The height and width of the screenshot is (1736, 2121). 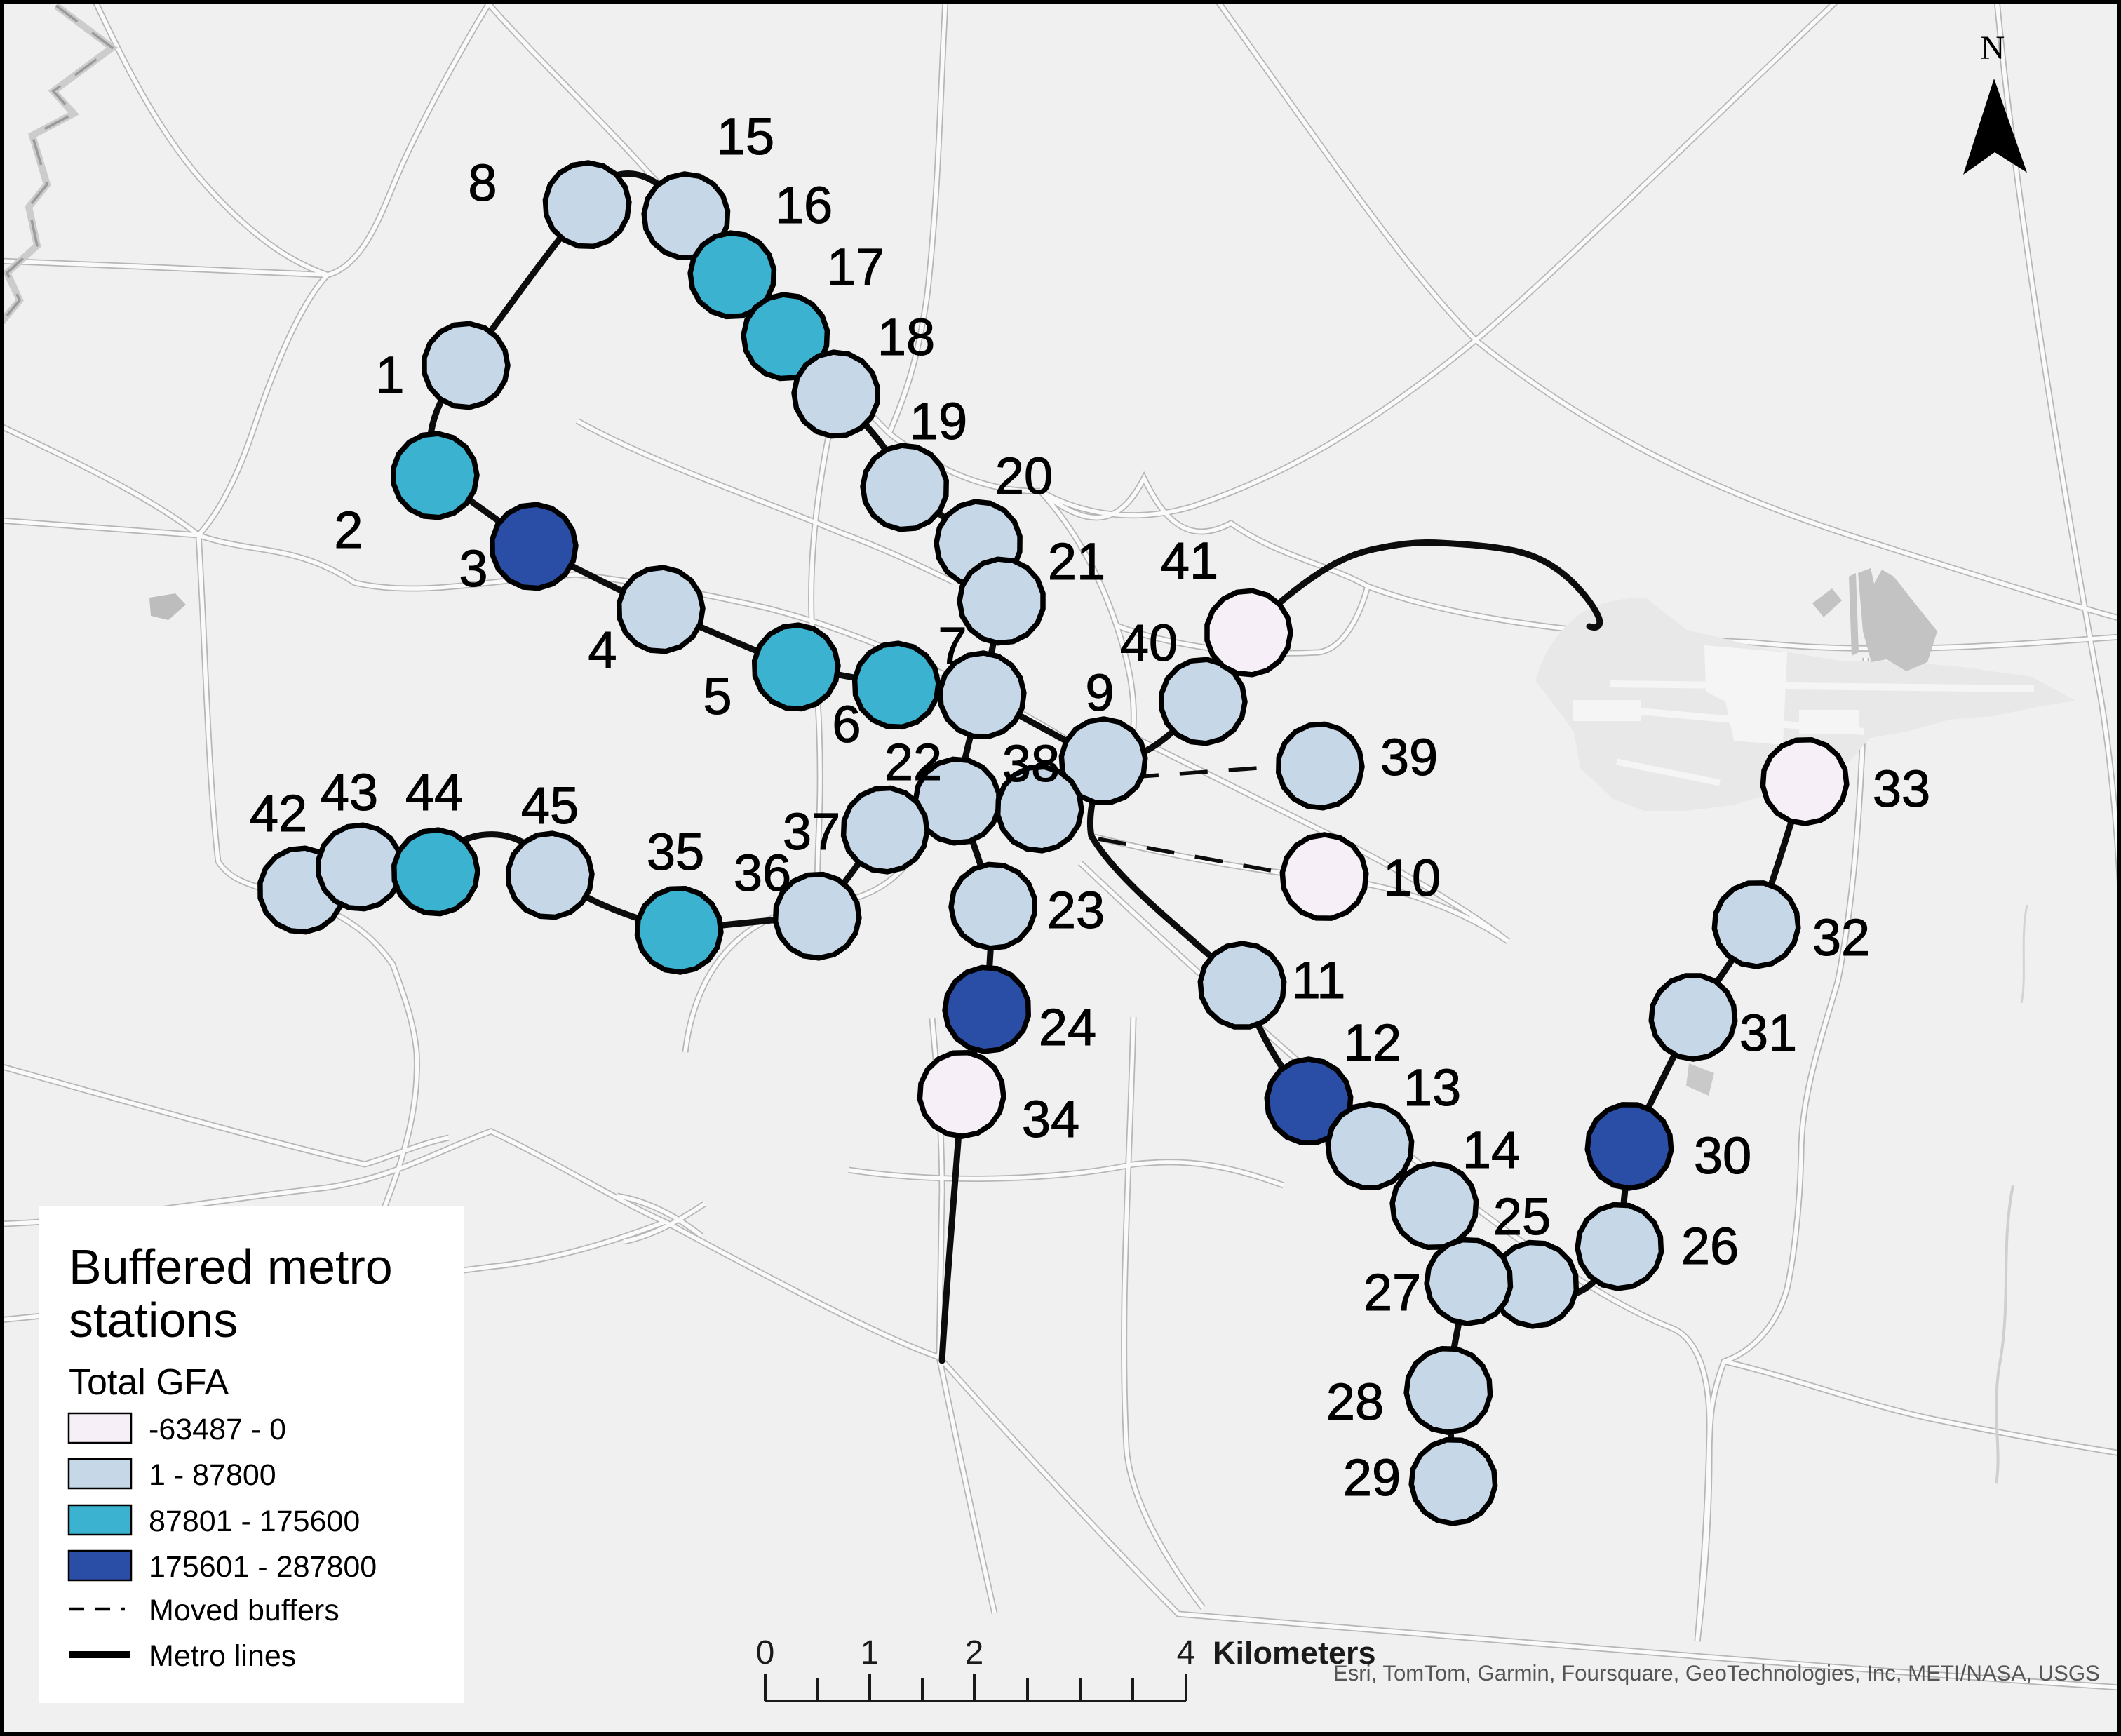 I want to click on svg-text: 32, so click(x=1841, y=937).